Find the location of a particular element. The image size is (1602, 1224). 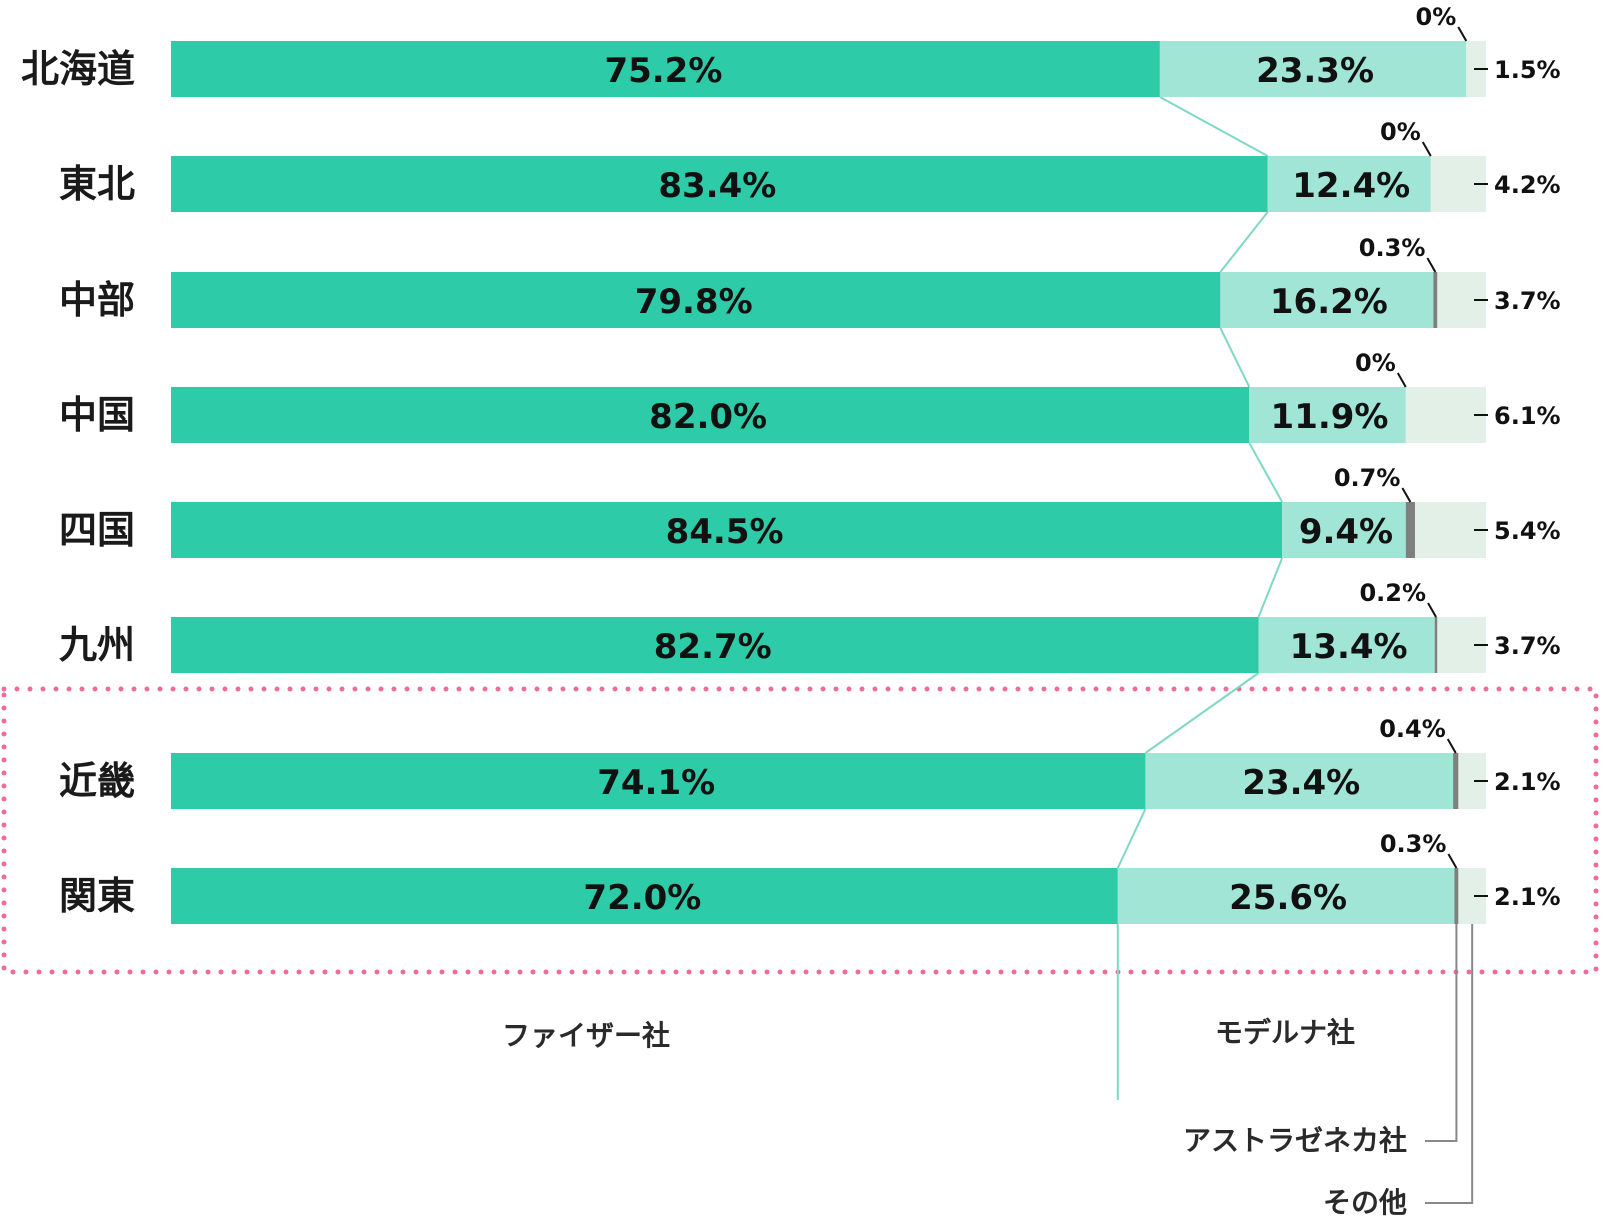

legend-label-moderna: モデルナ社 is located at coordinates (1285, 1032).